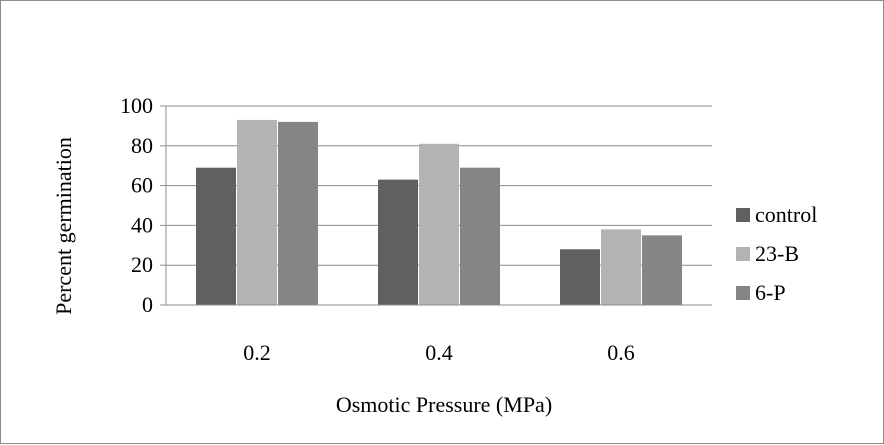  Describe the element at coordinates (216, 236) in the screenshot. I see `bar-control-0.2` at that location.